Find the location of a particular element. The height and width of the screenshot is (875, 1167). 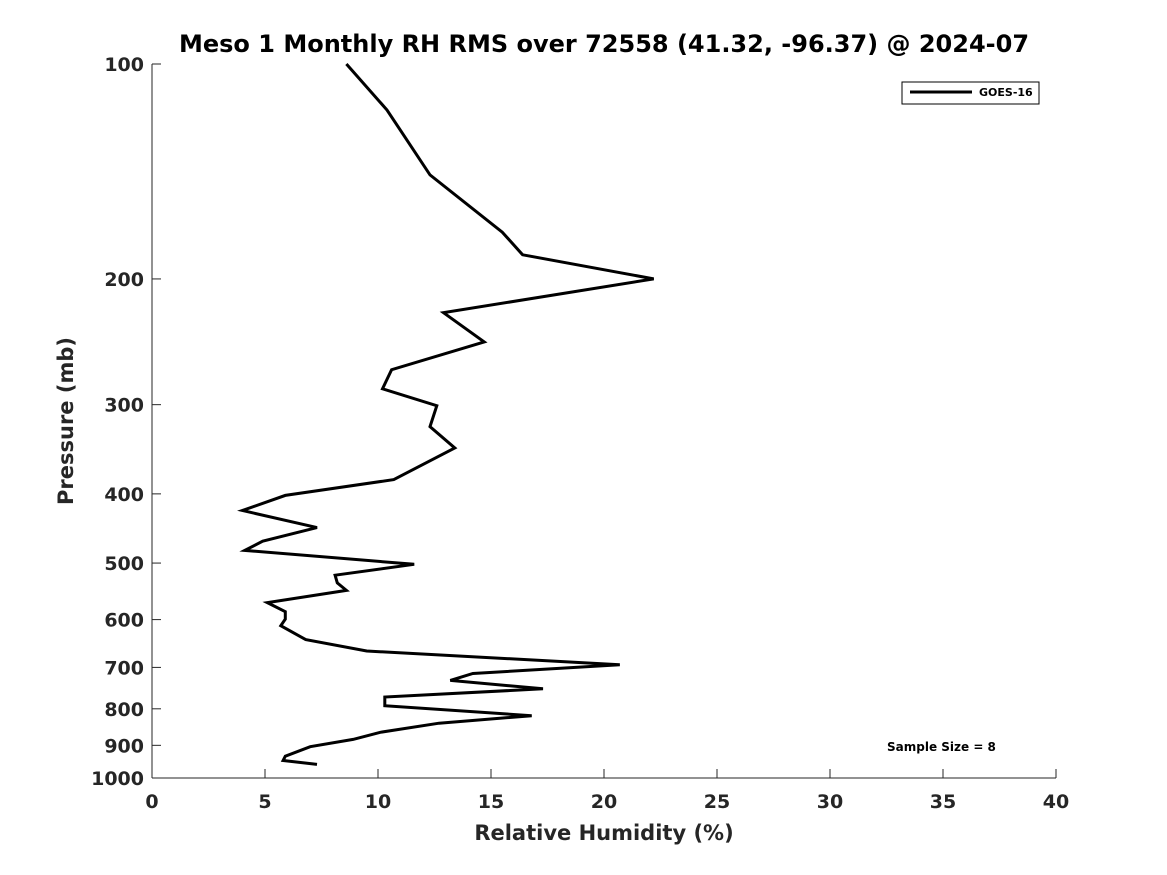

legend: GOES-16 is located at coordinates (970, 93).